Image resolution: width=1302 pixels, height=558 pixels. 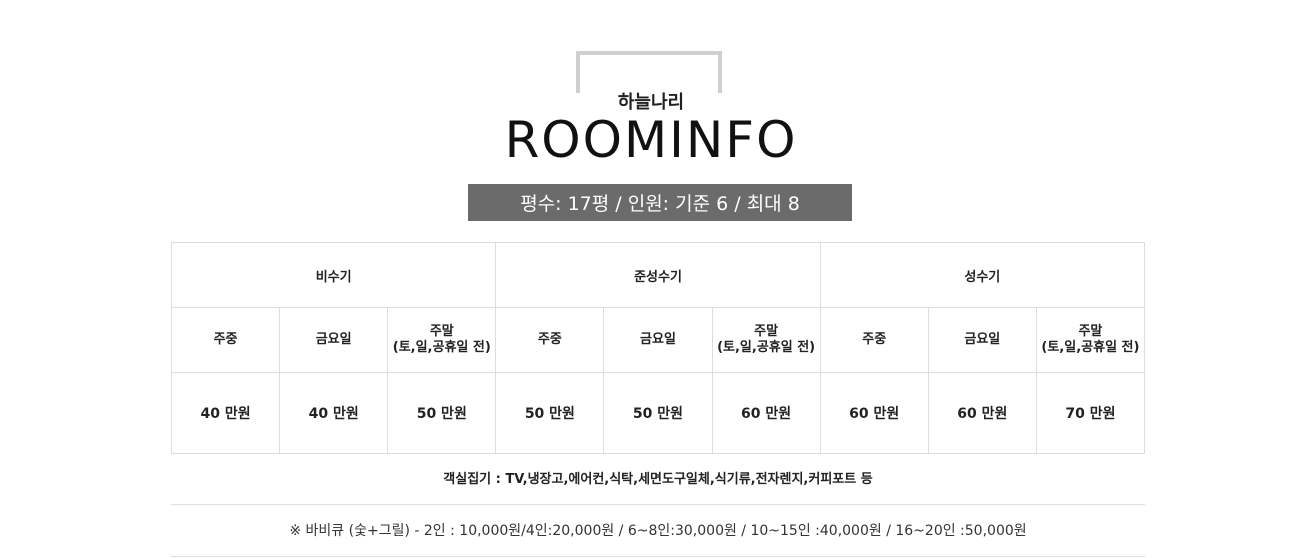 I want to click on season-peak: 성수기, so click(x=982, y=275).